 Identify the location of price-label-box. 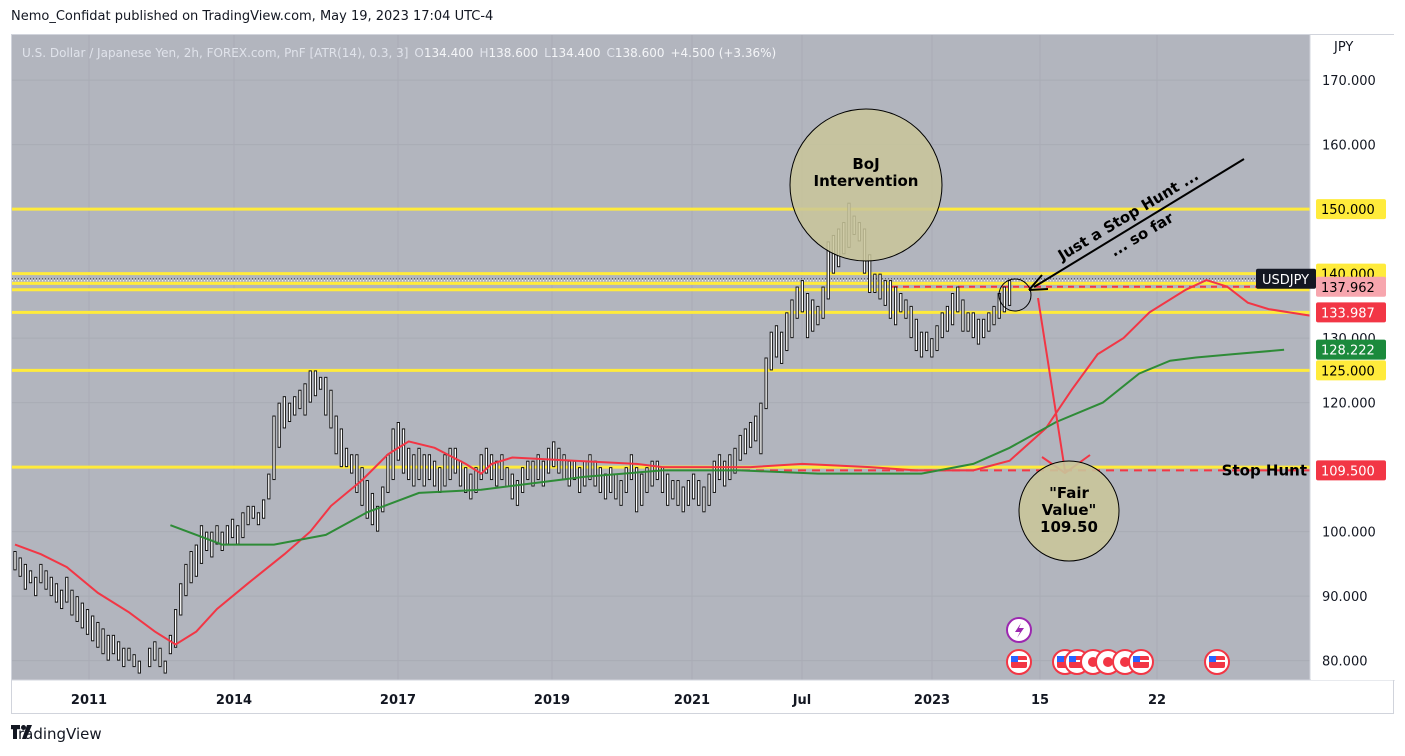
(1351, 370).